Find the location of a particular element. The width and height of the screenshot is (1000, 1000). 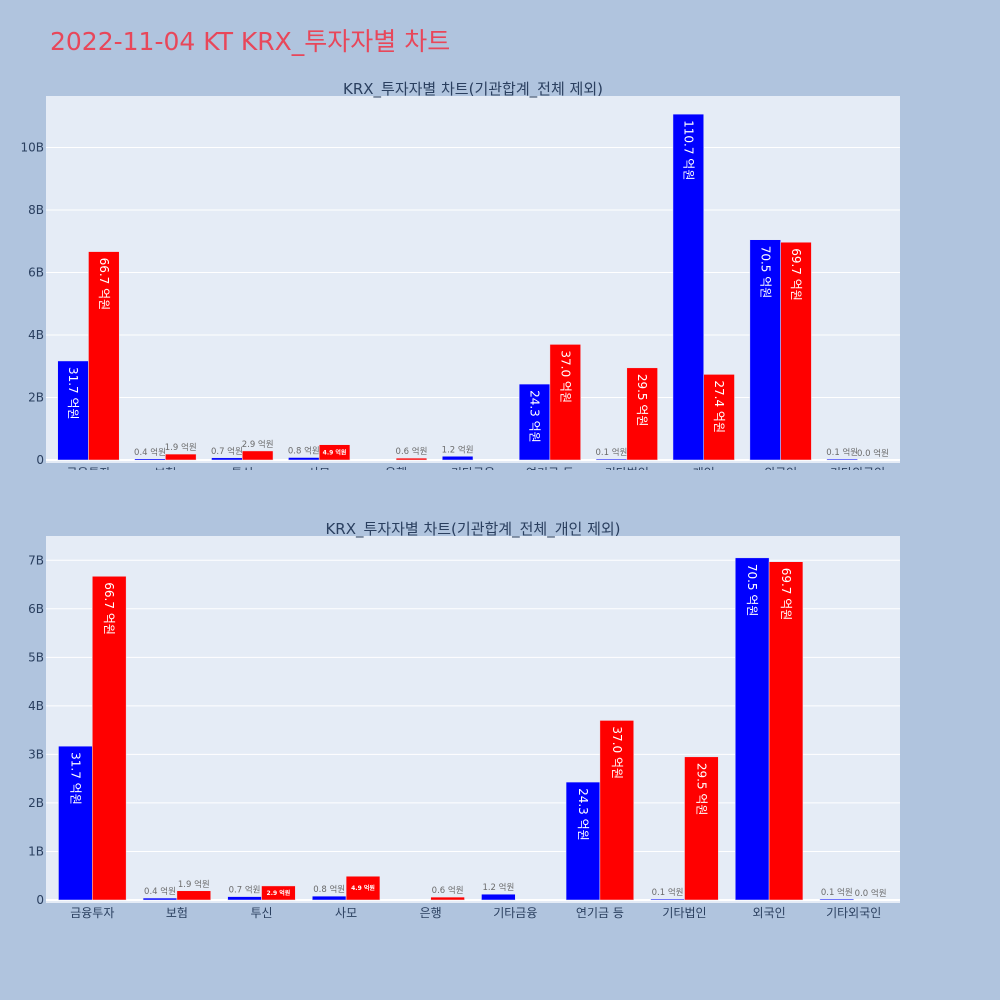

bar-data-label: 110.7 억원 is located at coordinates (688, 150).